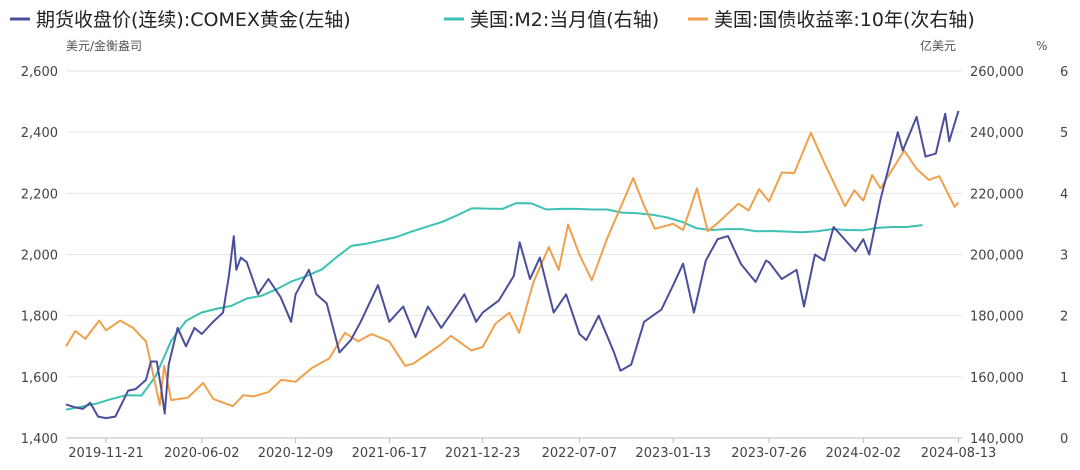 Image resolution: width=1080 pixels, height=470 pixels. I want to click on right-tick-label: 140,000, so click(997, 439).